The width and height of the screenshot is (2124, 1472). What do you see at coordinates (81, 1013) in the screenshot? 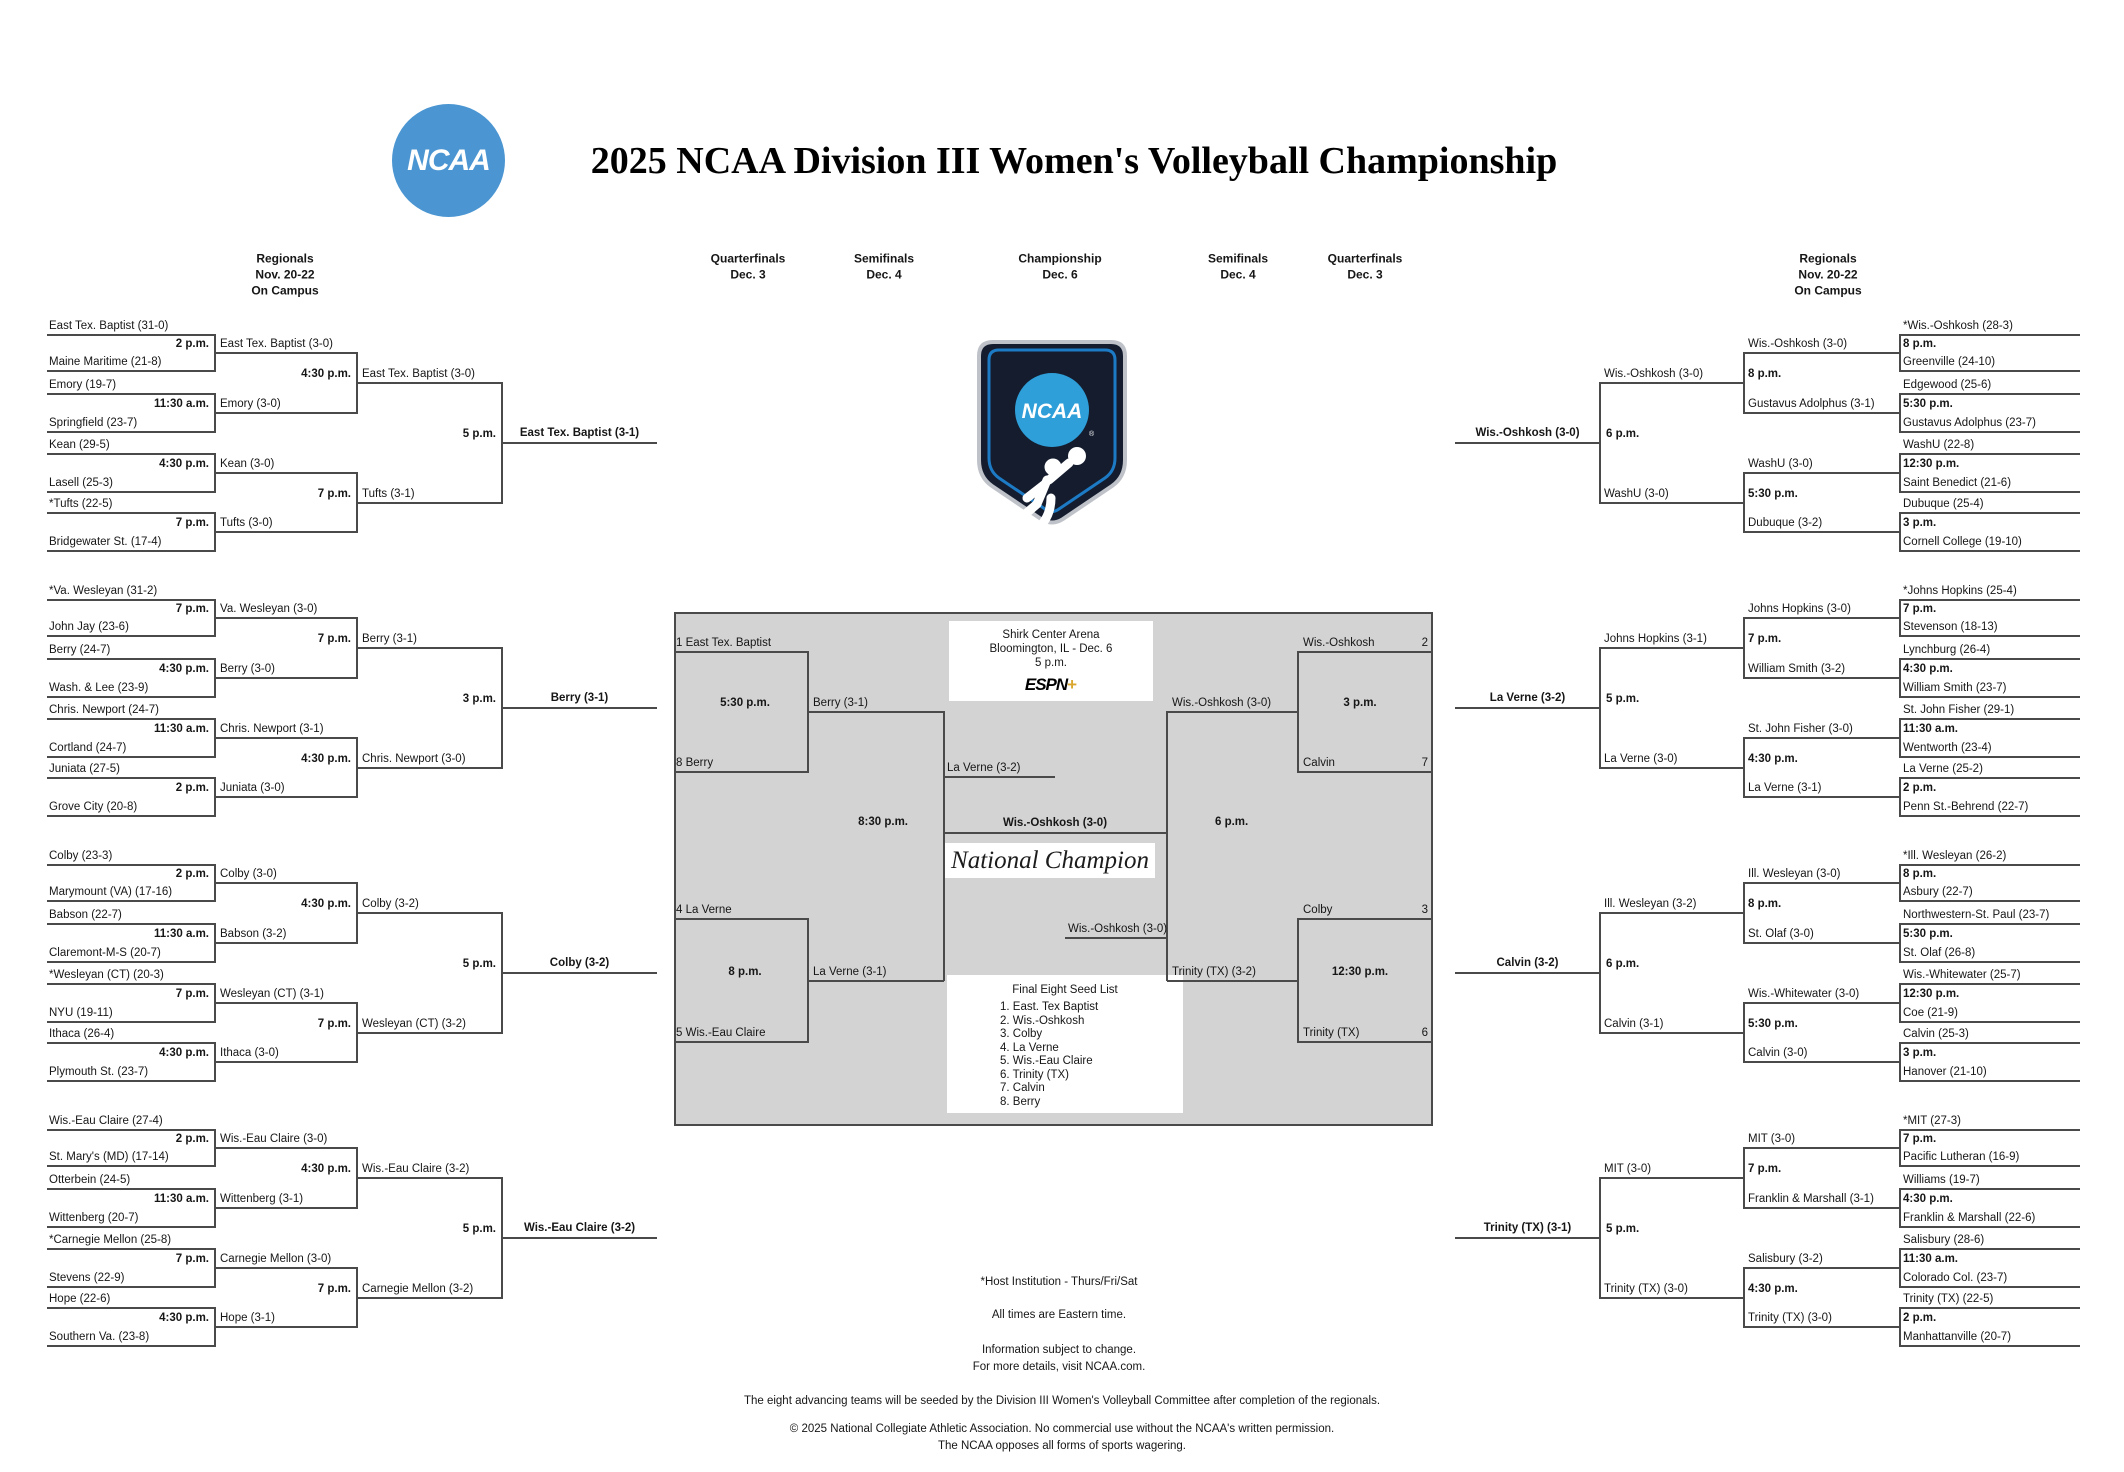
I see `team-label: NYU (19-11)` at bounding box center [81, 1013].